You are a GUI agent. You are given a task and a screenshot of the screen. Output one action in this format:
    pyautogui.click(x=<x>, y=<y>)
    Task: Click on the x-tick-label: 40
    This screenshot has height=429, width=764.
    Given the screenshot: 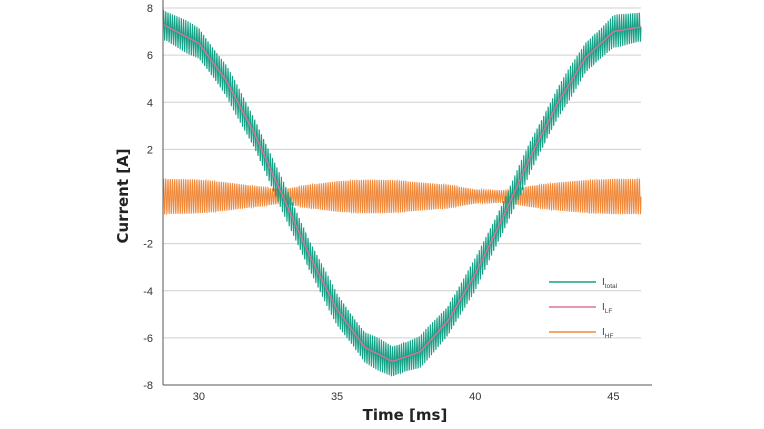 What is the action you would take?
    pyautogui.click(x=475, y=397)
    